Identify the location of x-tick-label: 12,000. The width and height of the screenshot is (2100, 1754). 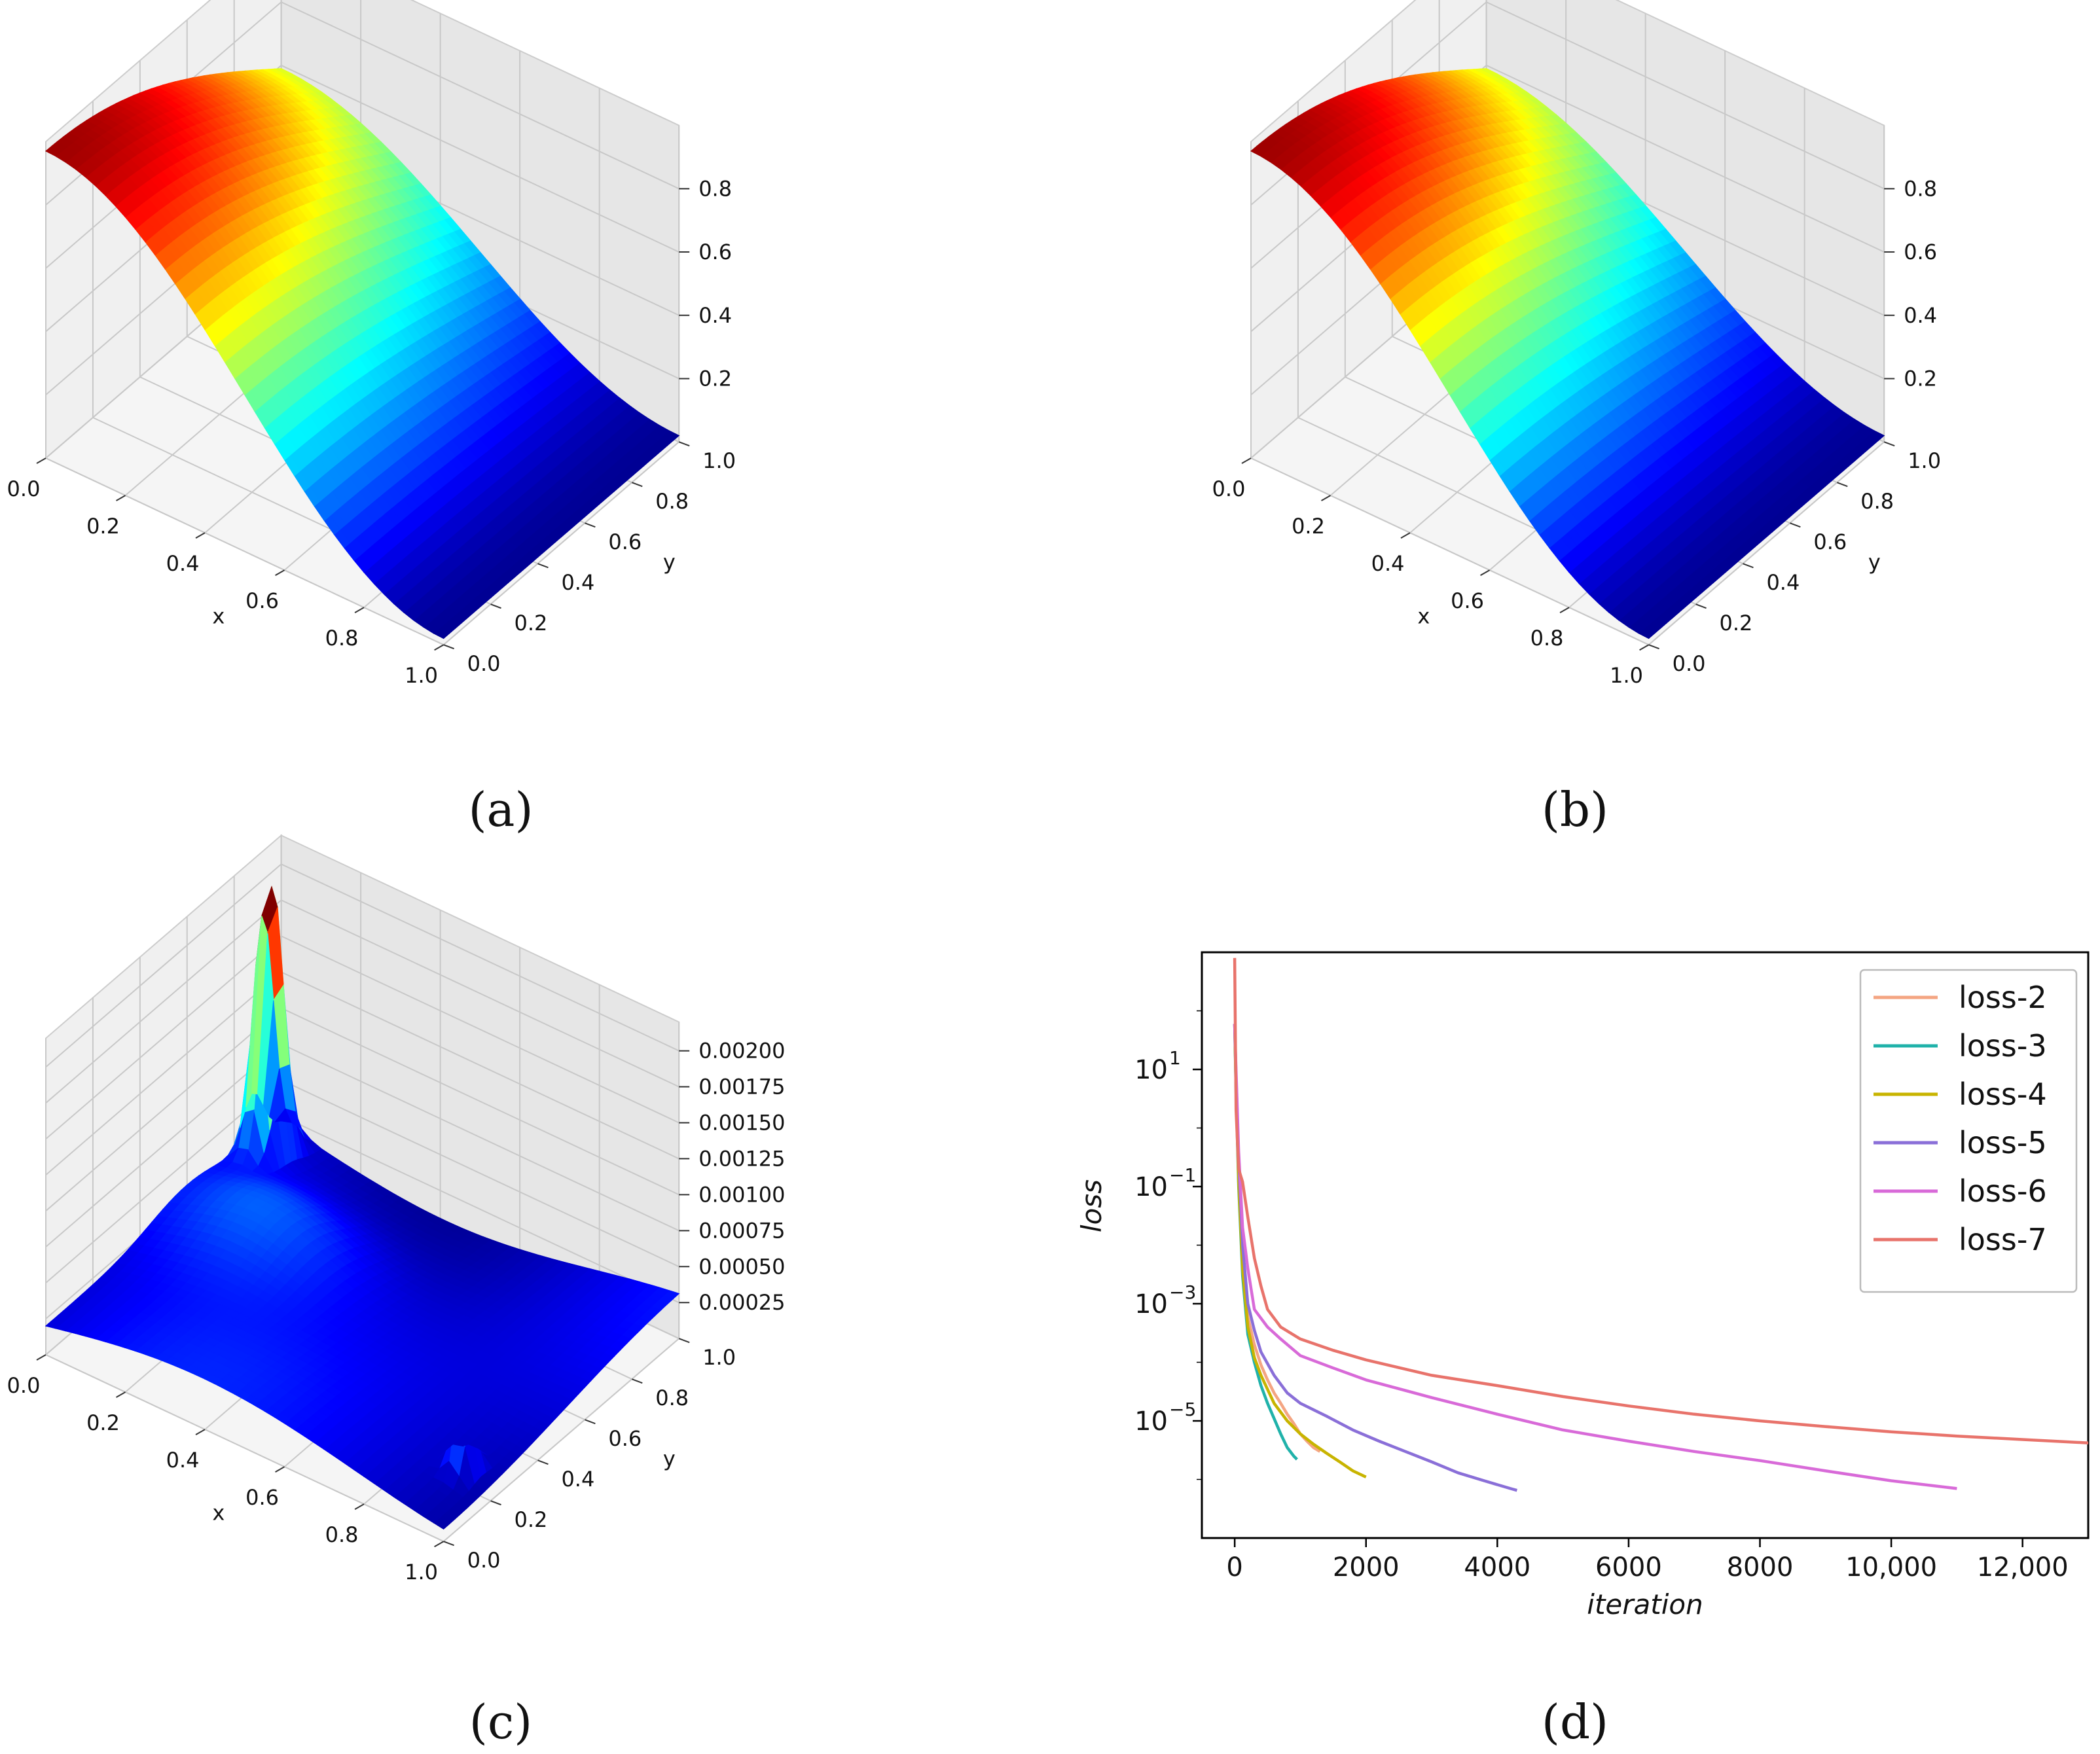
(2023, 1567).